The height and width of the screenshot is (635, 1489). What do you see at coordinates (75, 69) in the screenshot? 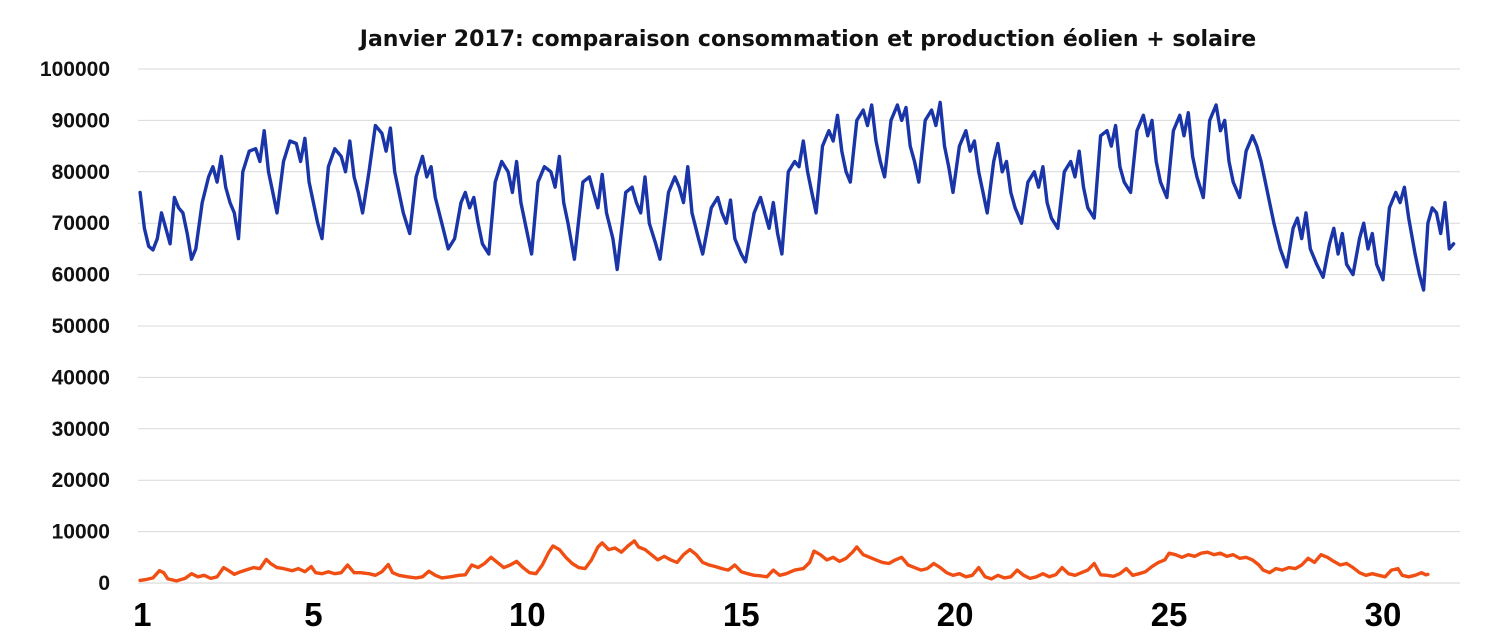
I see `y-tick-label: 100000` at bounding box center [75, 69].